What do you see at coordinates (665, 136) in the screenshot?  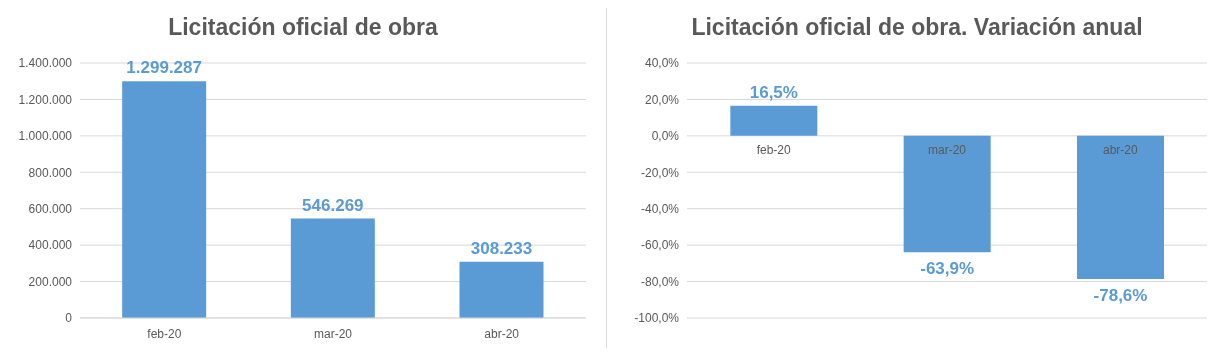 I see `y-tick-label: 0,0%` at bounding box center [665, 136].